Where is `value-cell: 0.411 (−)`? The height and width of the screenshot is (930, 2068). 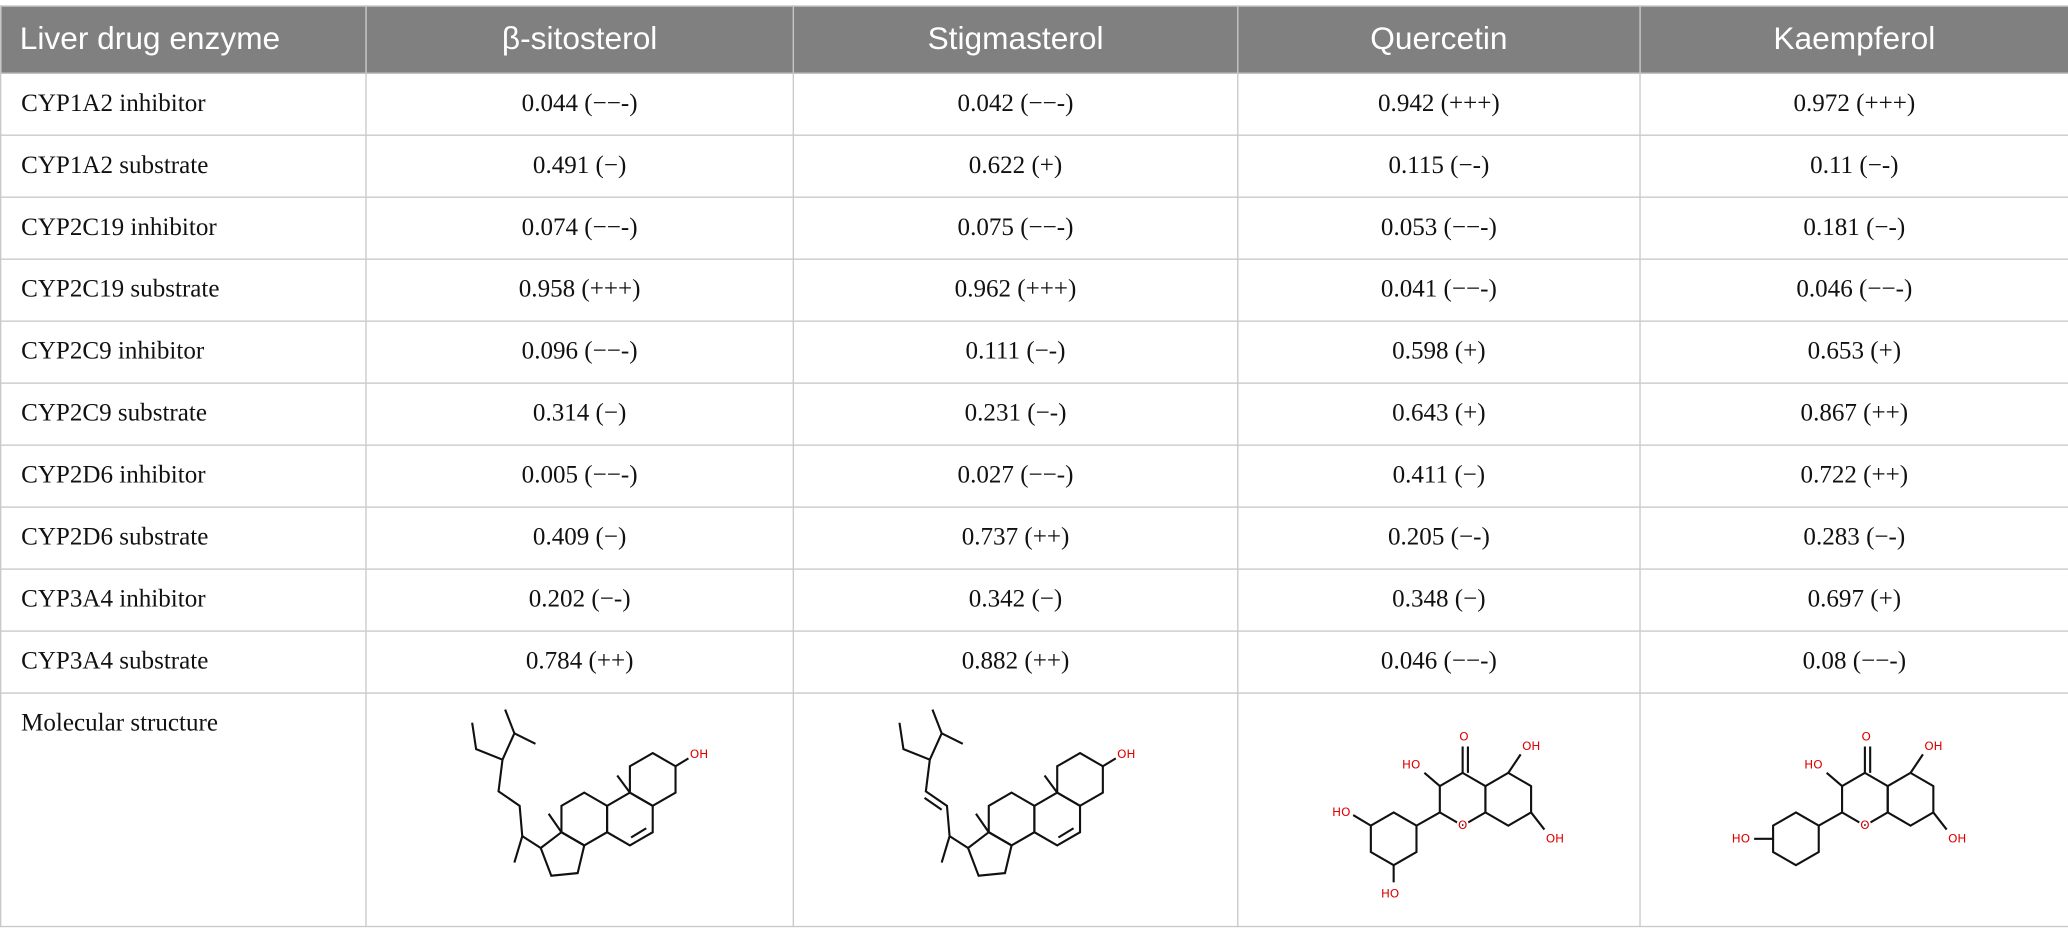 value-cell: 0.411 (−) is located at coordinates (1439, 476).